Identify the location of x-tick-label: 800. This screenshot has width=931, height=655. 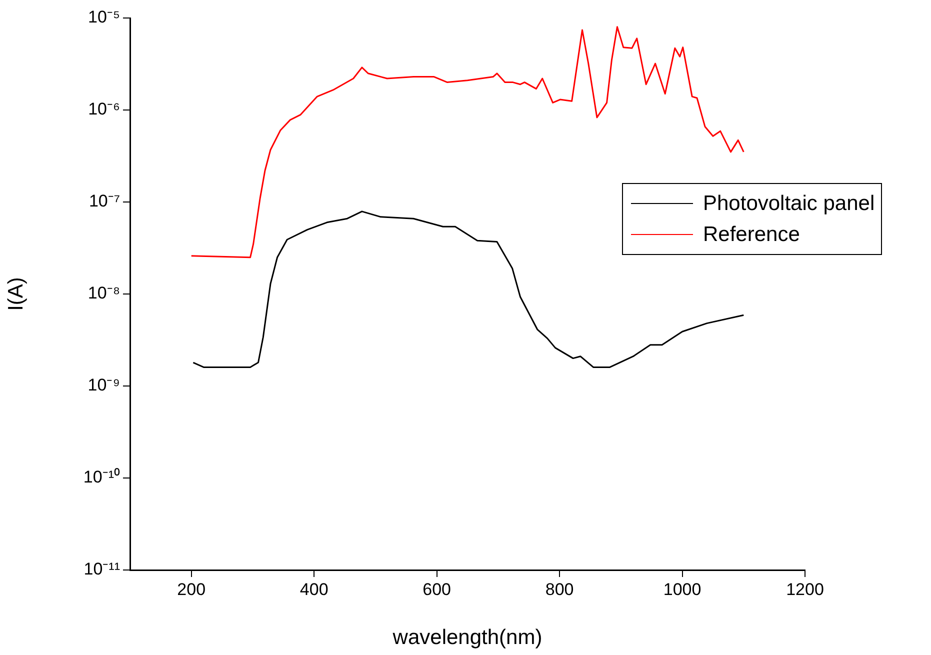
(559, 589).